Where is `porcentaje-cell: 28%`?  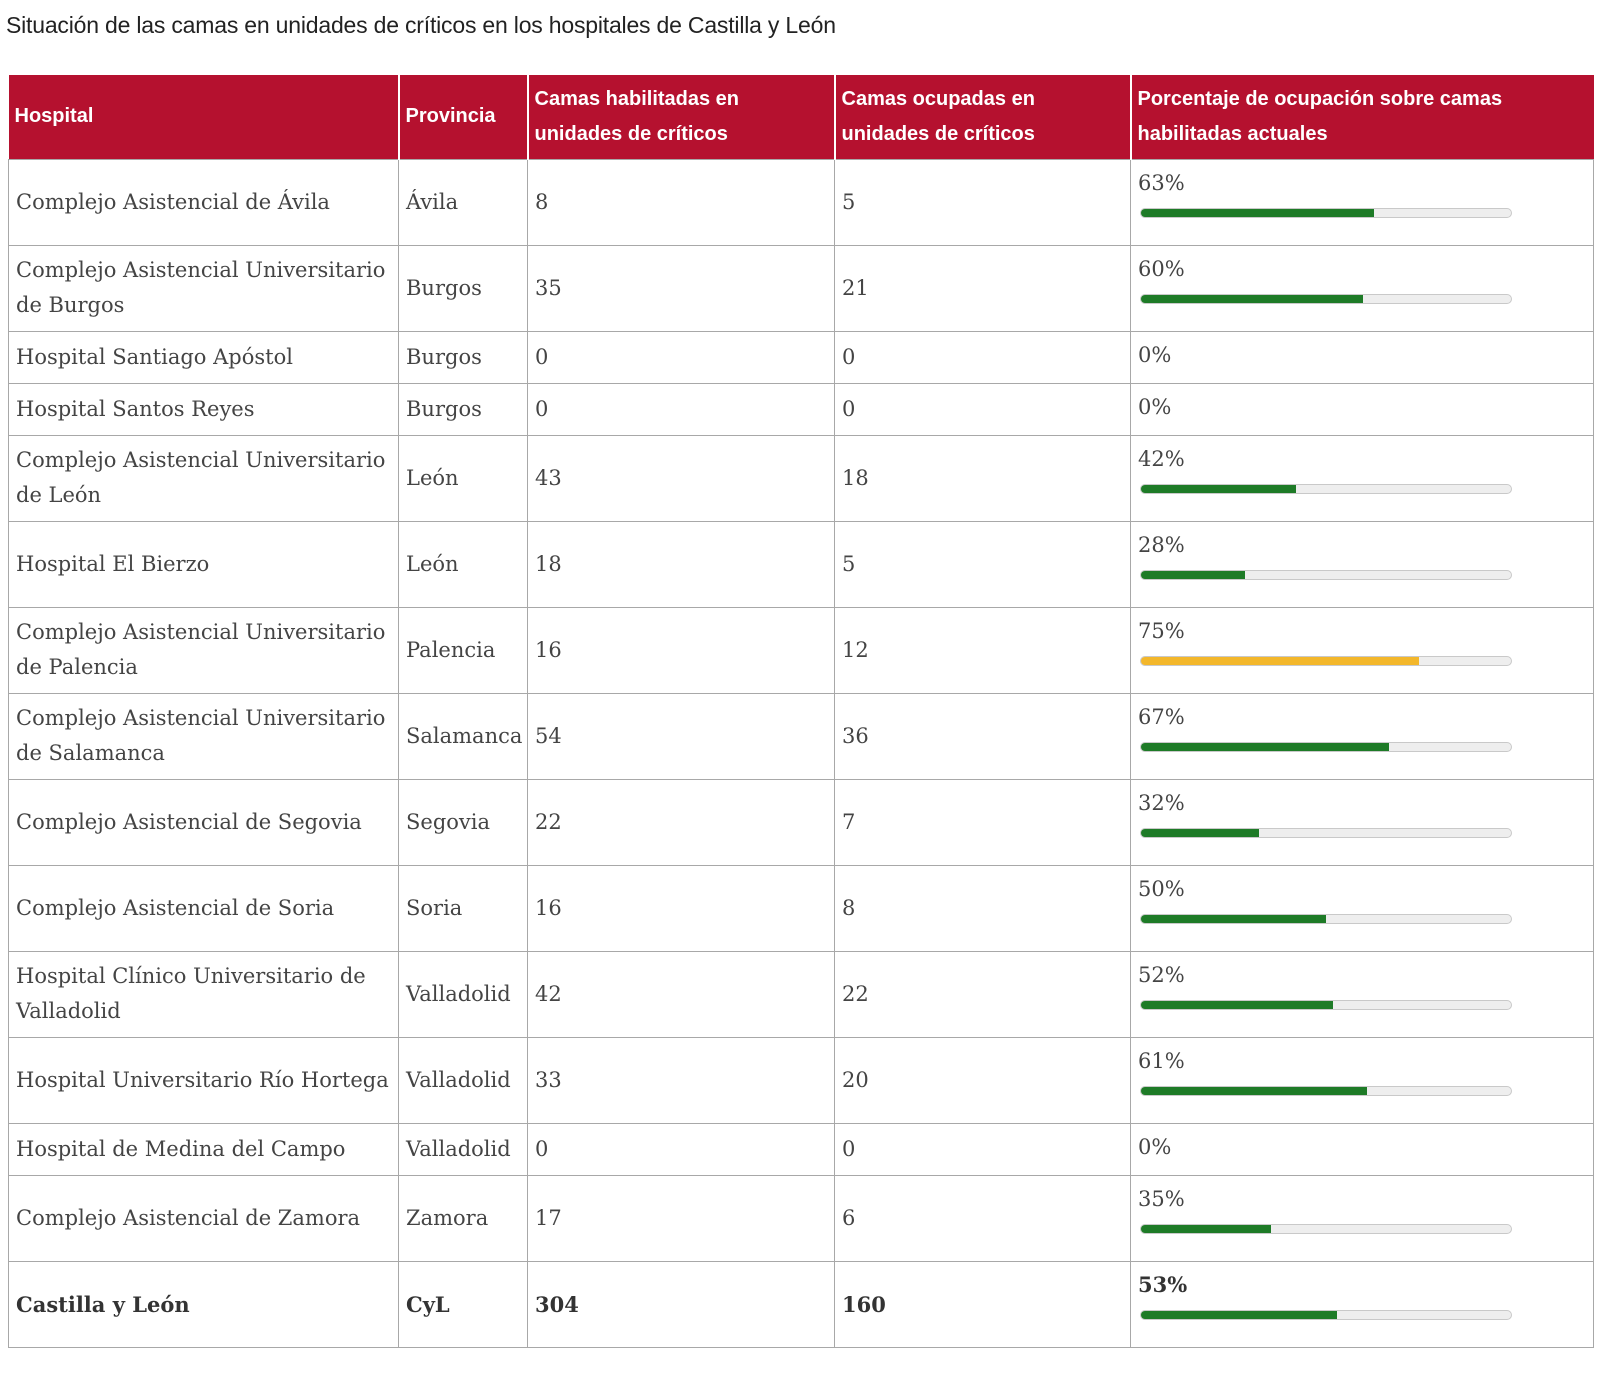
porcentaje-cell: 28% is located at coordinates (1362, 564).